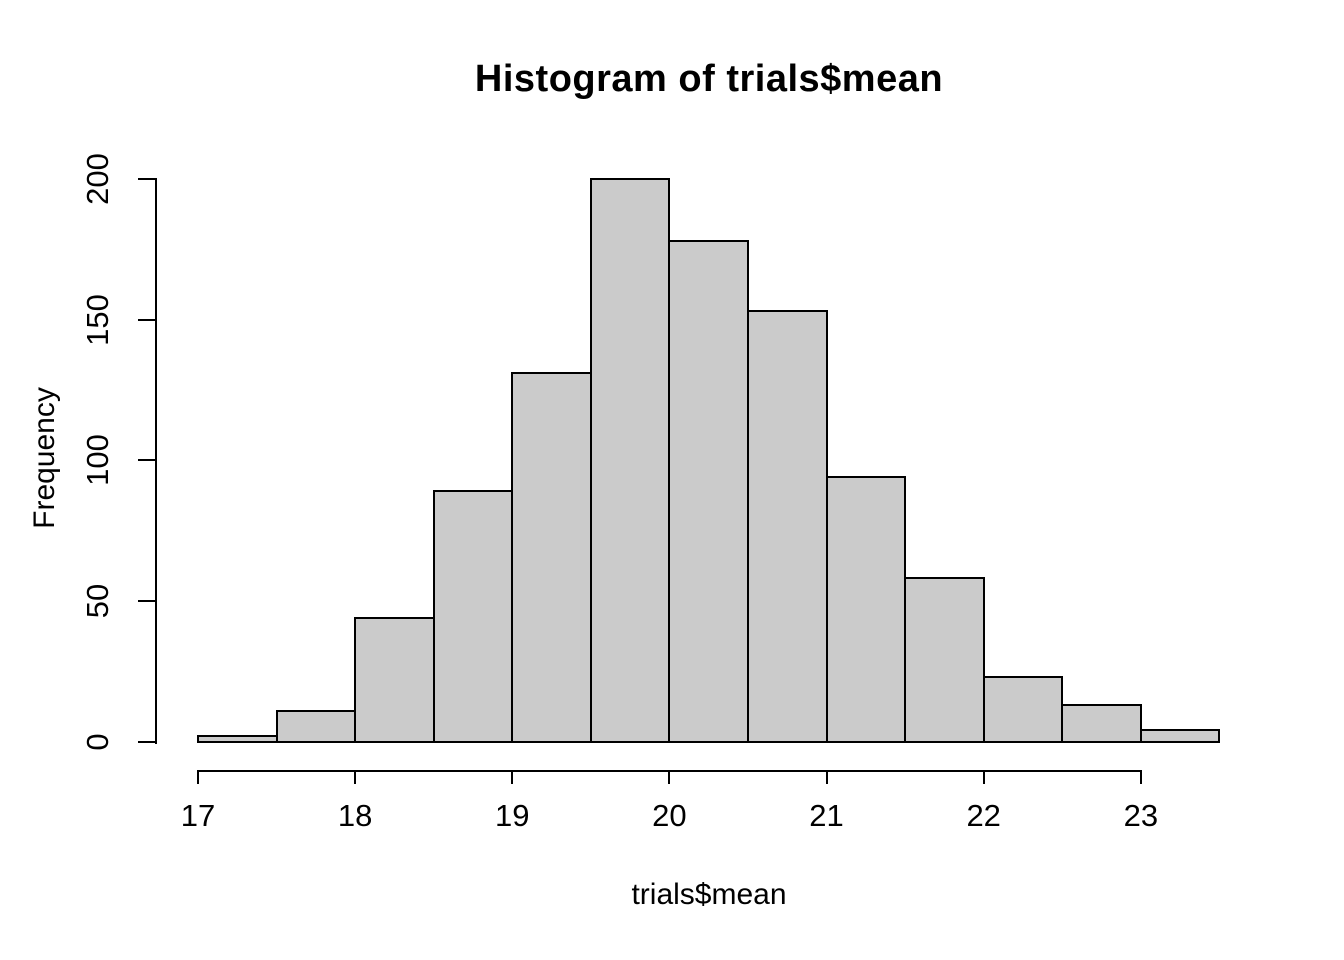 This screenshot has height=960, width=1344. I want to click on y-tick-label: 50, so click(97, 601).